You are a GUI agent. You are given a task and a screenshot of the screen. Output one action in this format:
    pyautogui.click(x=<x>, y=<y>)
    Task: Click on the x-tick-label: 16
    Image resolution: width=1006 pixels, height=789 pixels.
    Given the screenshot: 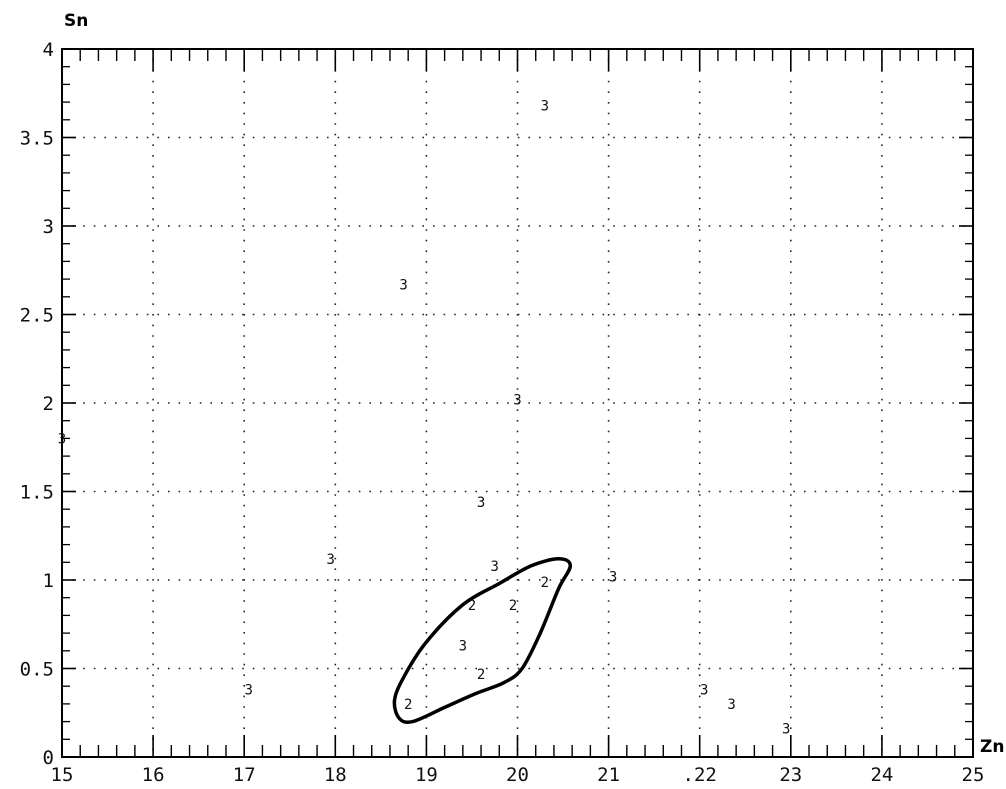 What is the action you would take?
    pyautogui.click(x=153, y=775)
    